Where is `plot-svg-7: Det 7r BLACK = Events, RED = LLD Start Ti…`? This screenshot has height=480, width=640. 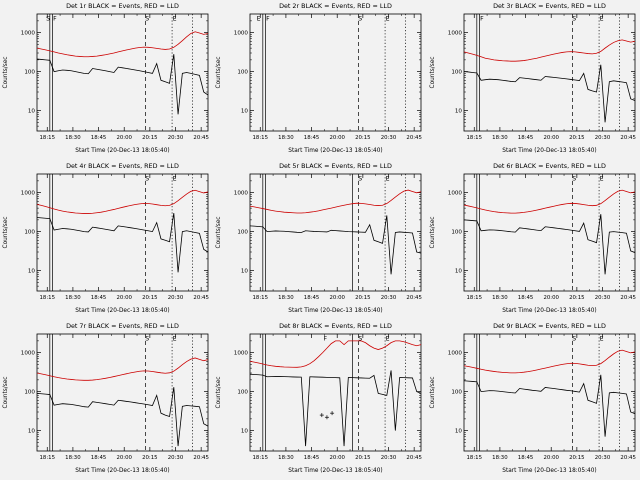
plot-svg-7: Det 7r BLACK = Events, RED = LLD Start Ti… is located at coordinates (106, 398).